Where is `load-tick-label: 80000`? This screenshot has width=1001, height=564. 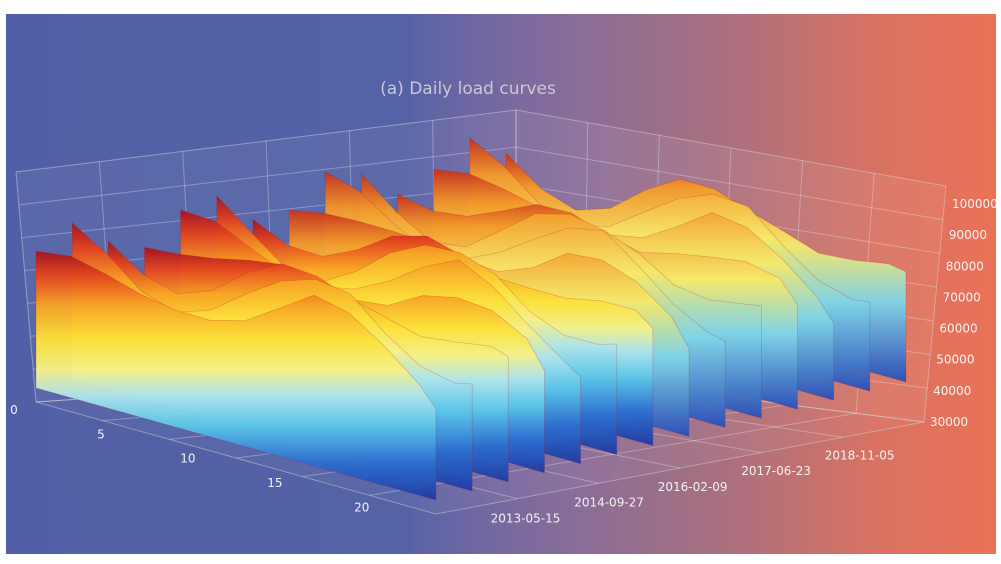
load-tick-label: 80000 is located at coordinates (965, 266).